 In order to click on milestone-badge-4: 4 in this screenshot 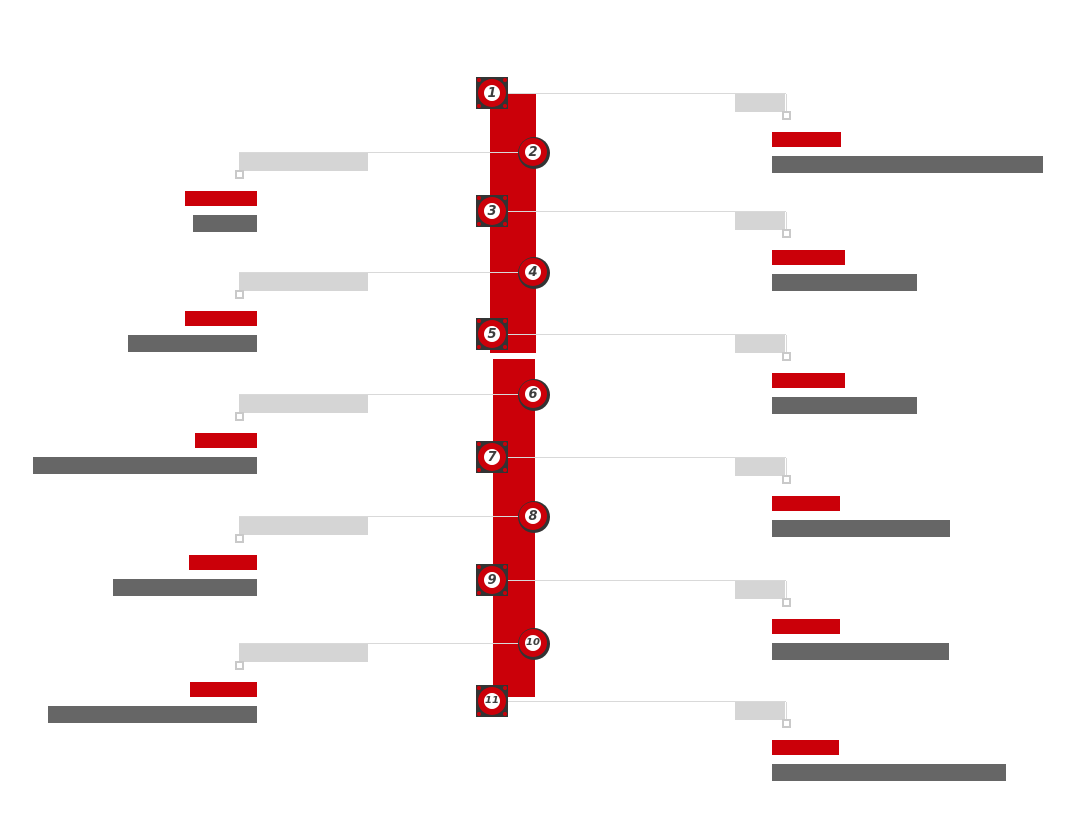, I will do `click(533, 272)`.